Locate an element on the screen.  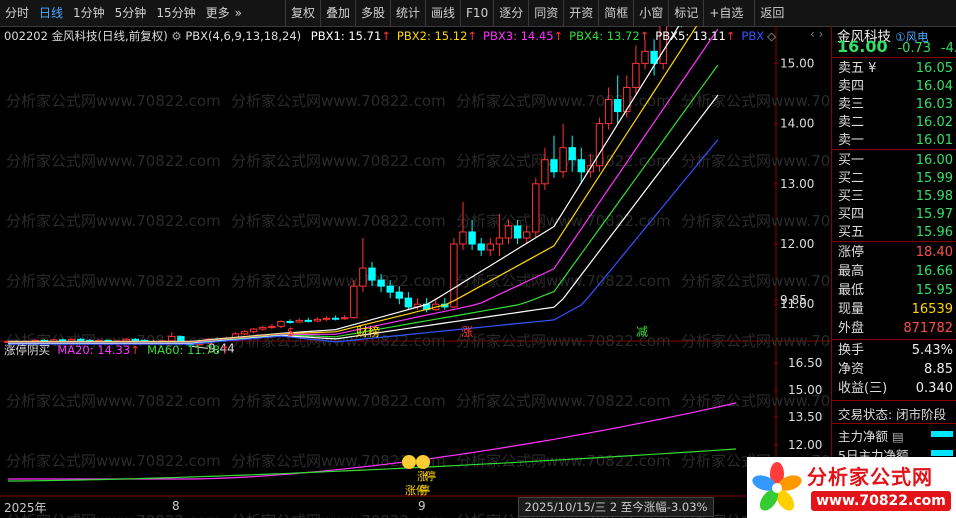
month-label-8: 8 is located at coordinates (176, 506).